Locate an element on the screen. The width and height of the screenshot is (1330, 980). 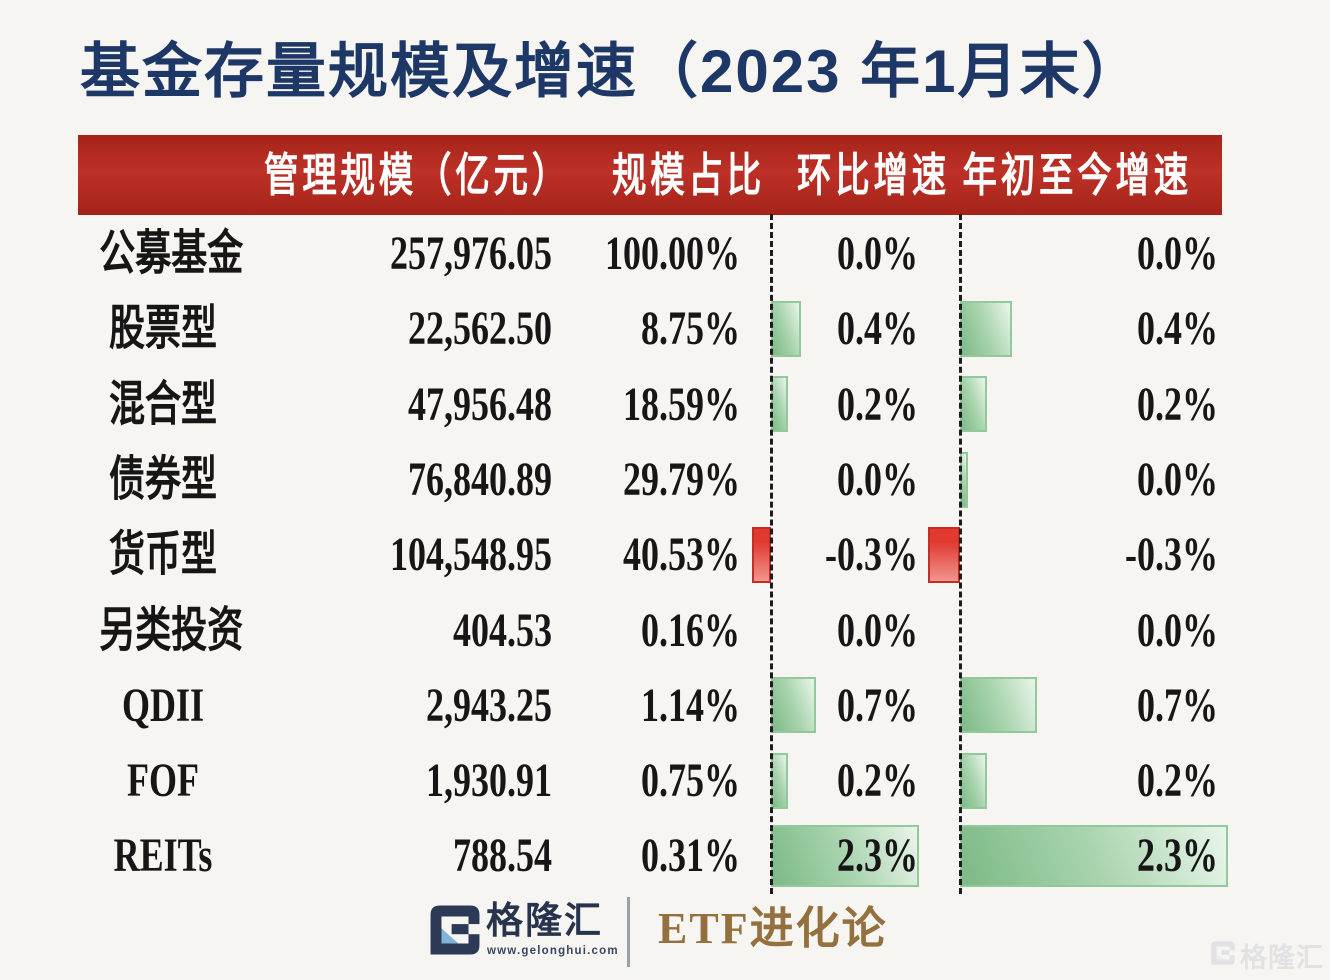
footer-divider is located at coordinates (628, 932).